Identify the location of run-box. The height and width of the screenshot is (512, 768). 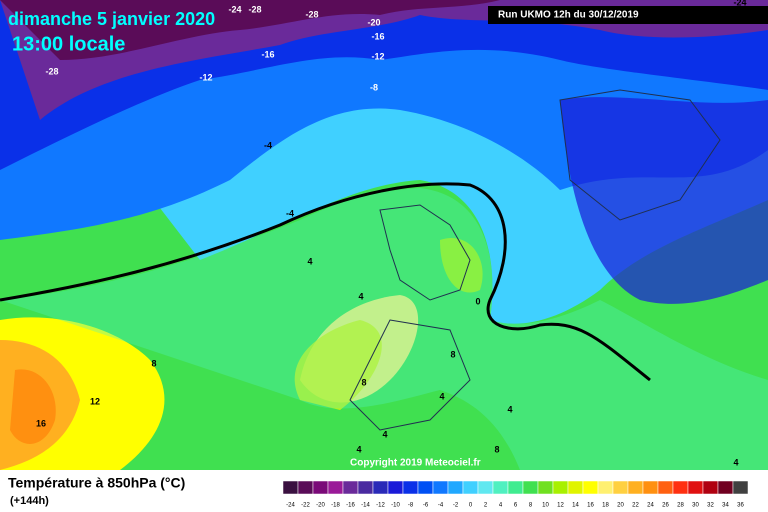
(628, 15).